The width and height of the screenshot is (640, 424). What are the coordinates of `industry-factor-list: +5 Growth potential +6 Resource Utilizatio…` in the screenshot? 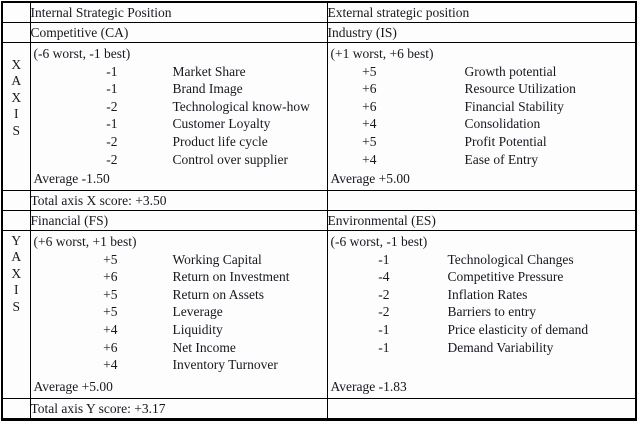 It's located at (483, 116).